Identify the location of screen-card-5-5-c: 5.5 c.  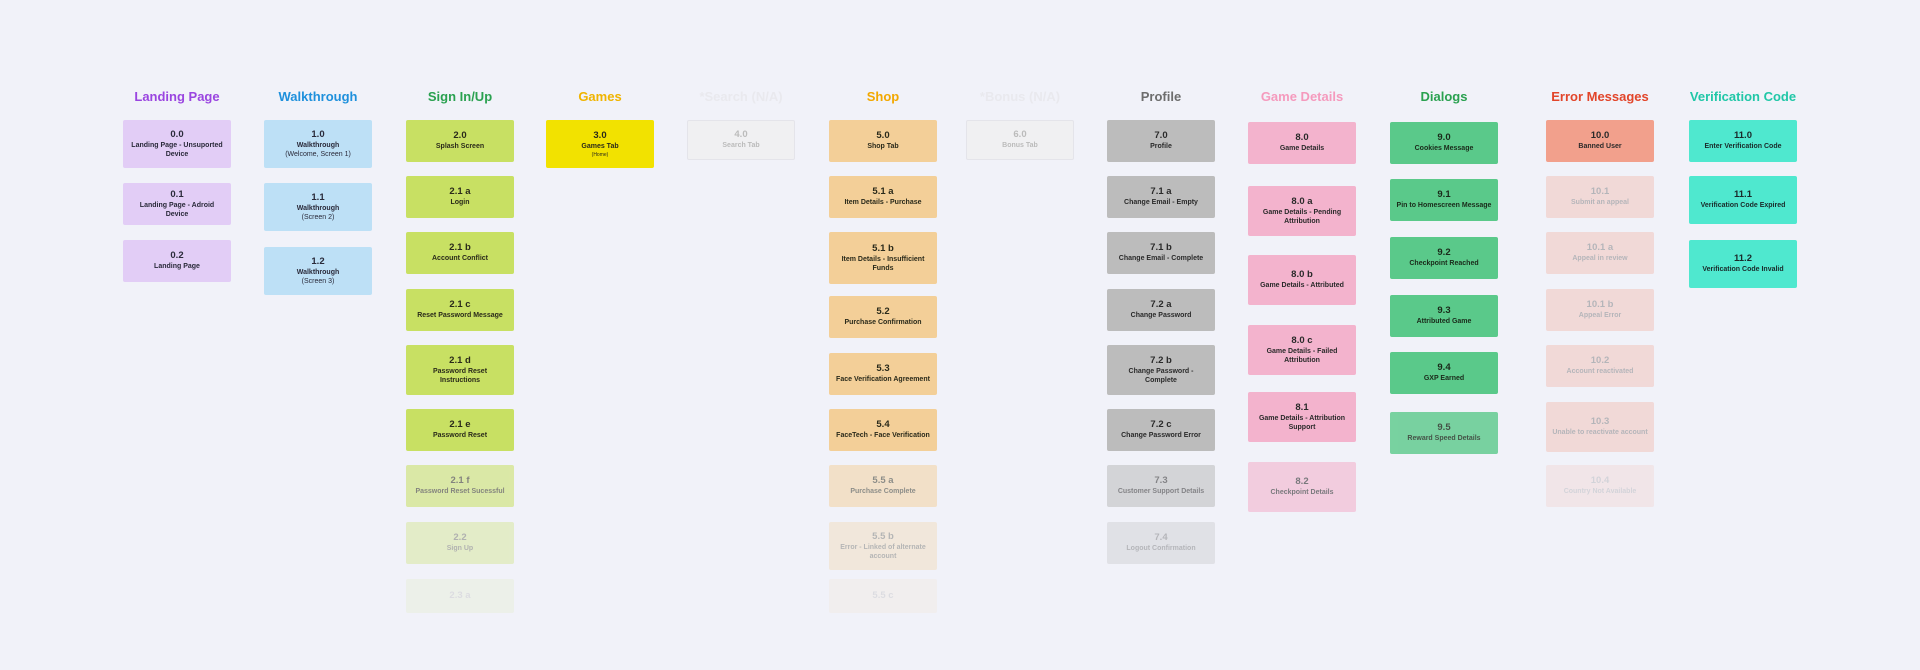
(883, 596).